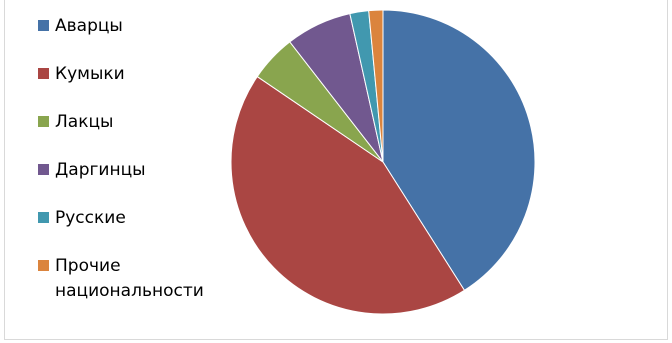 The image size is (672, 343). What do you see at coordinates (131, 218) in the screenshot?
I see `legend-item-russkie: Русские` at bounding box center [131, 218].